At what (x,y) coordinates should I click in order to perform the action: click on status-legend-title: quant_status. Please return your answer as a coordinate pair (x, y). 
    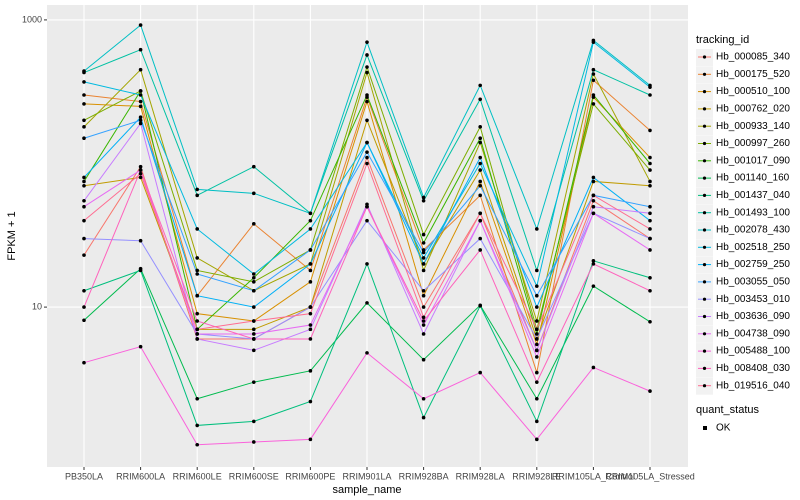
    Looking at the image, I should click on (727, 410).